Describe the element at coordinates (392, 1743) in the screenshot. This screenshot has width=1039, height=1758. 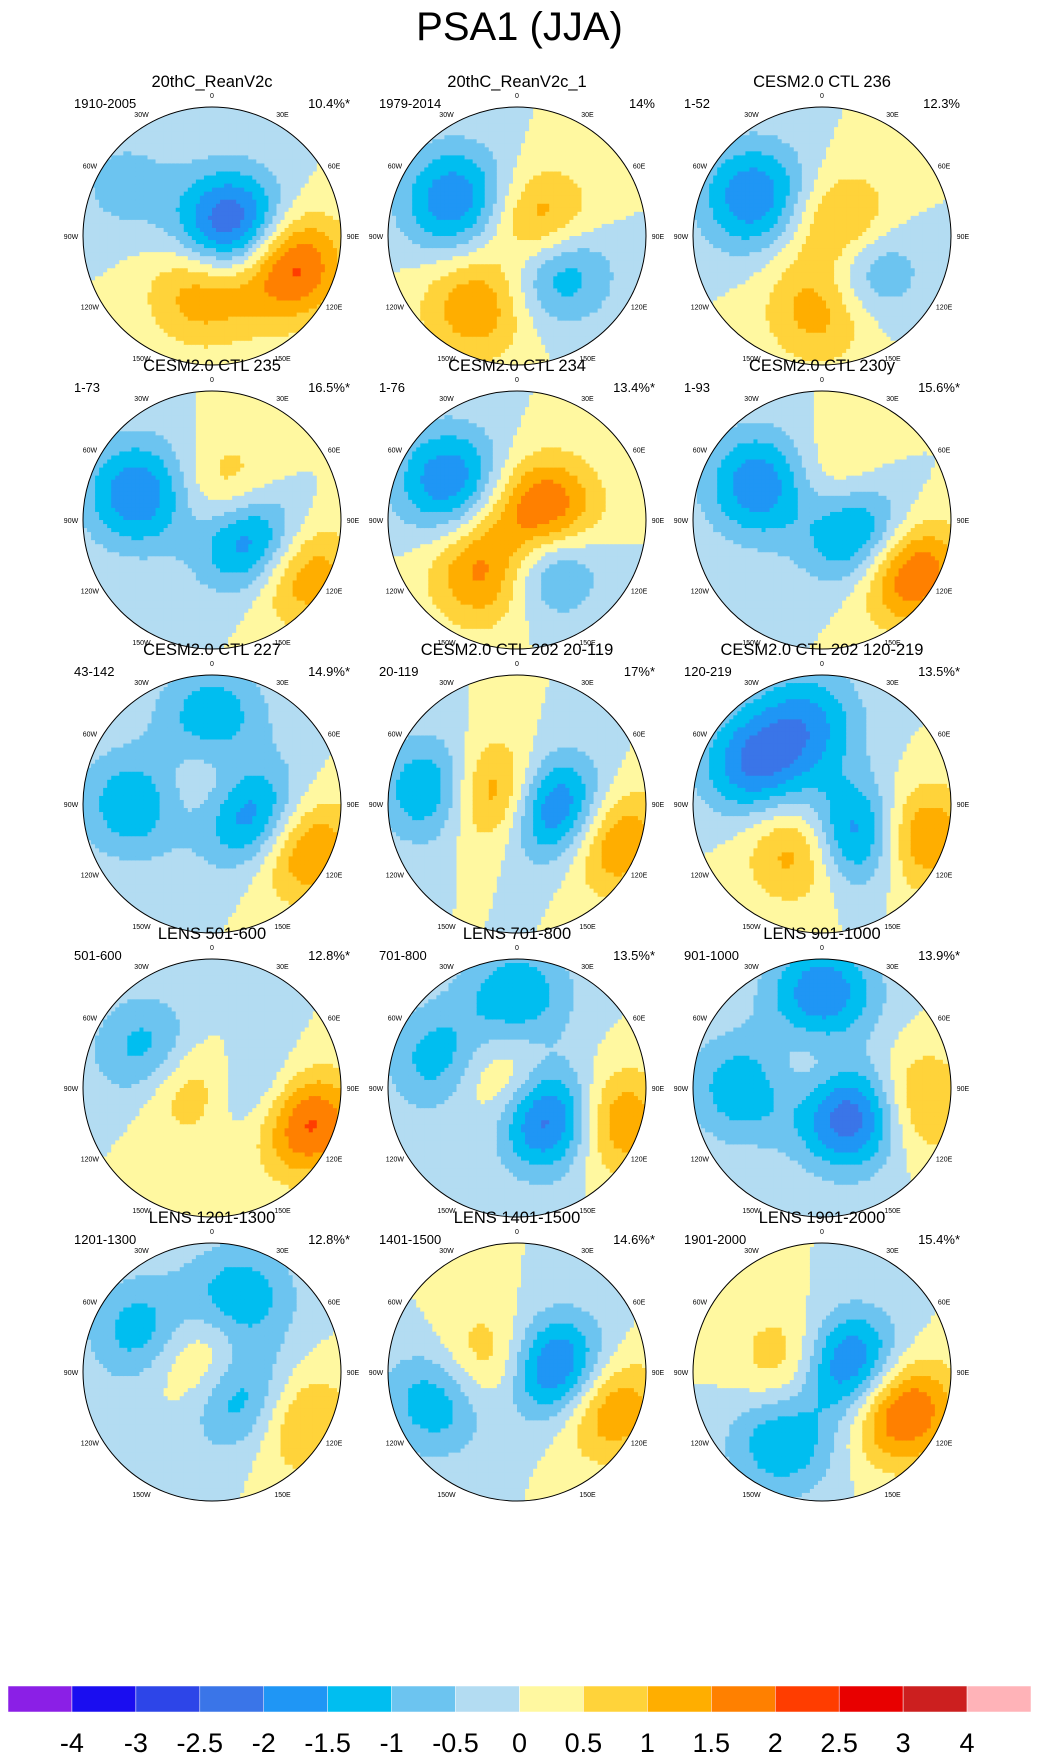
I see `colorbar-tick-label: -1` at that location.